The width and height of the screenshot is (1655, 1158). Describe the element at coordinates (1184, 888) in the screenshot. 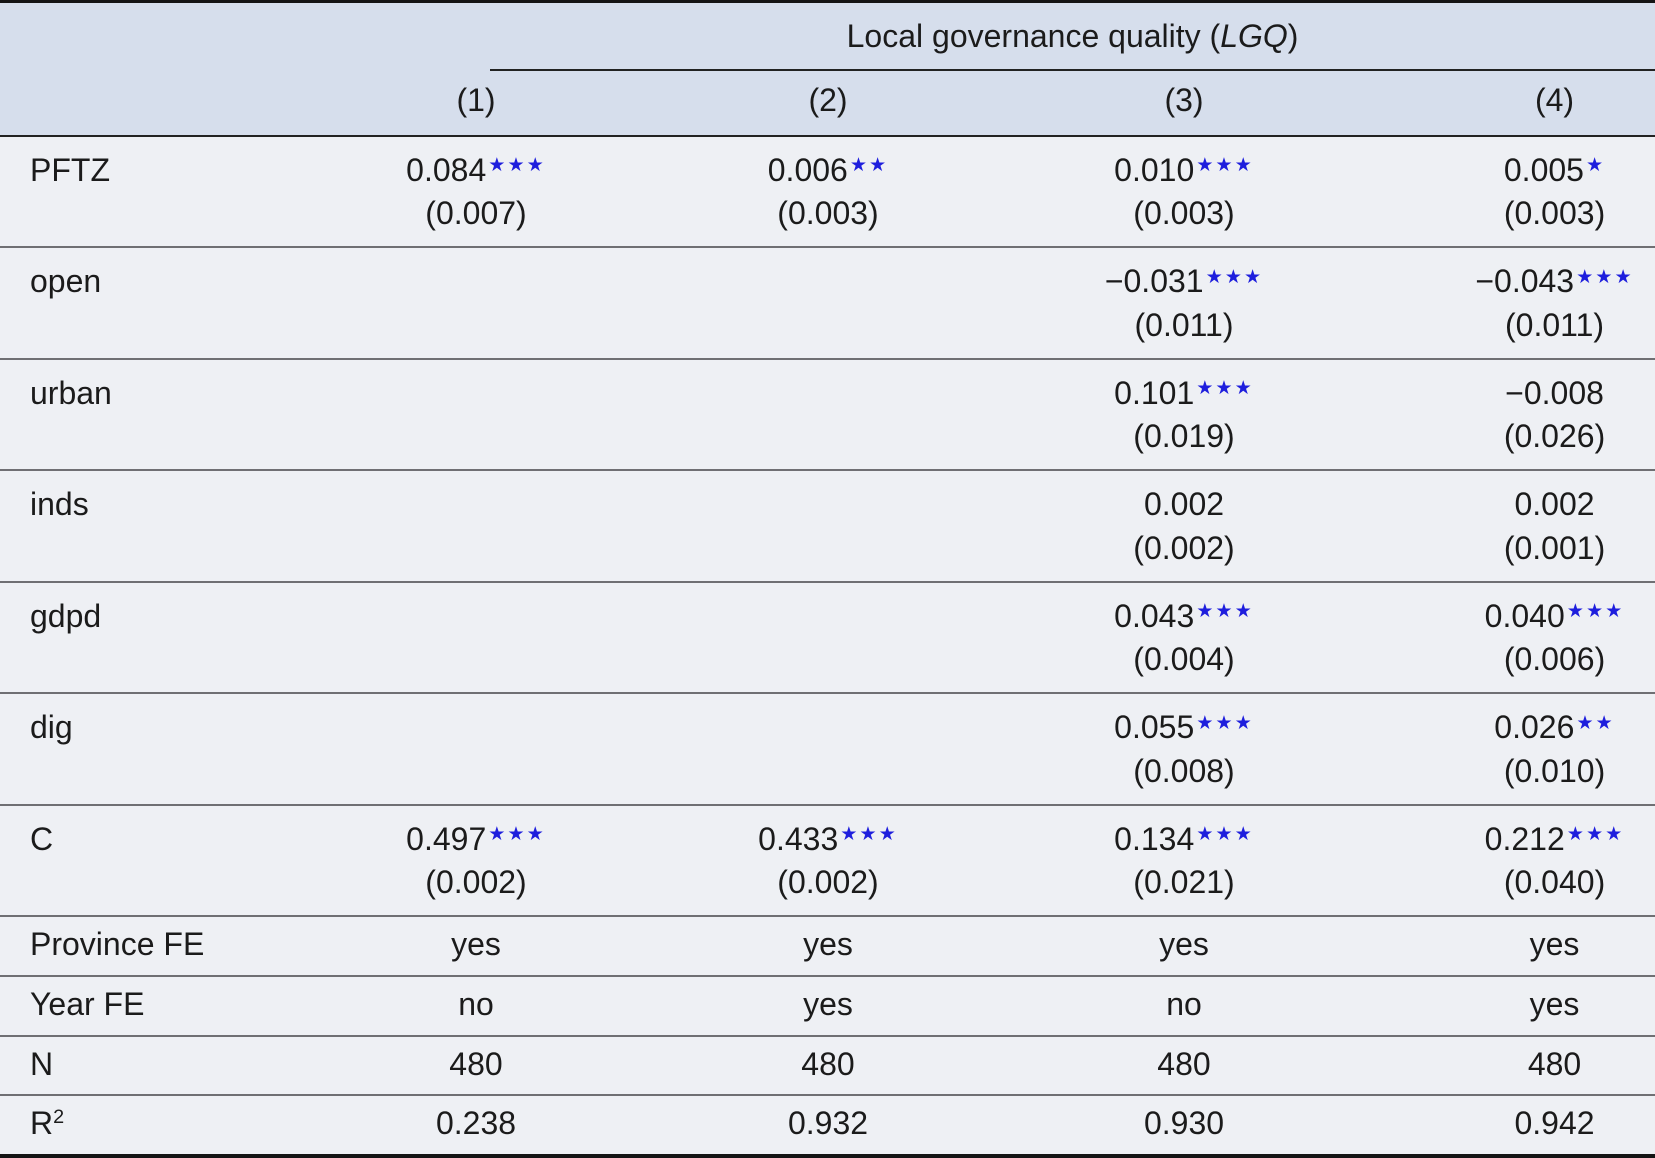

I see `se-cell: (0.021)` at that location.